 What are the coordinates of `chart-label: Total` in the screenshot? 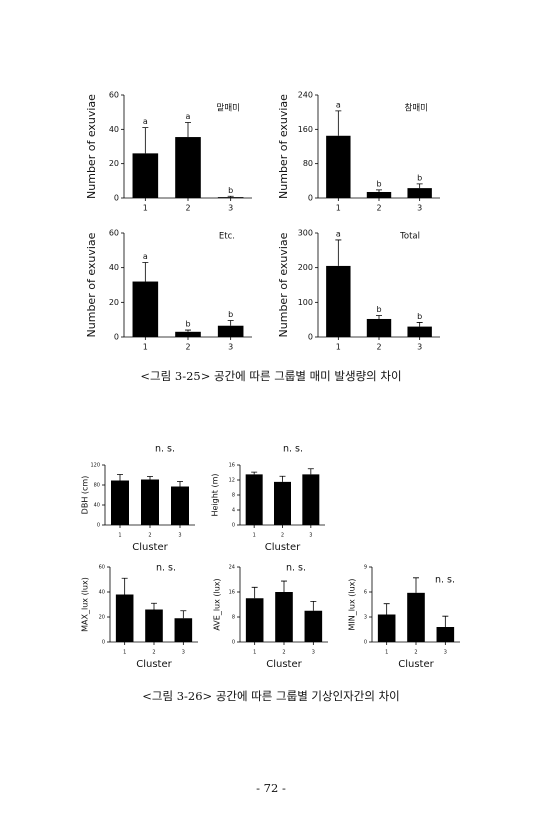 It's located at (409, 237).